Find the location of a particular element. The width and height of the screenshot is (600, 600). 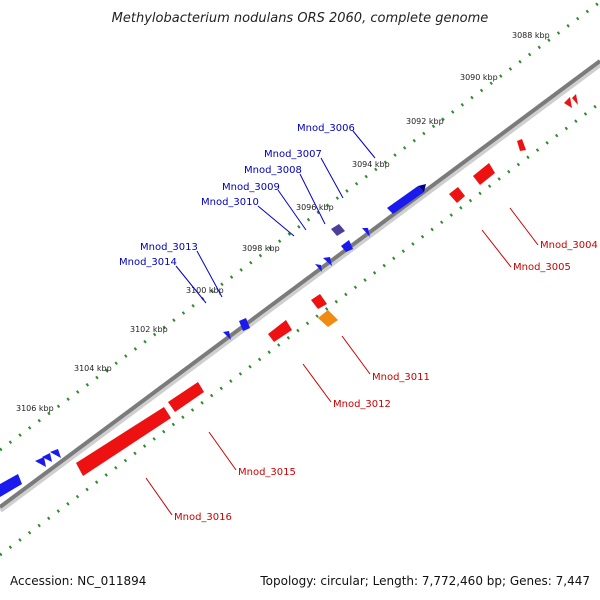

tick-label: 3104 kbp is located at coordinates (93, 368).